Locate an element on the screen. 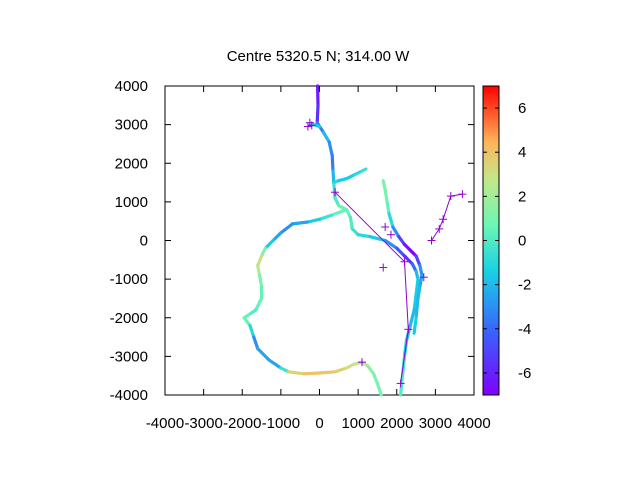 The image size is (640, 480). y-tick-label: 4000 is located at coordinates (131, 86).